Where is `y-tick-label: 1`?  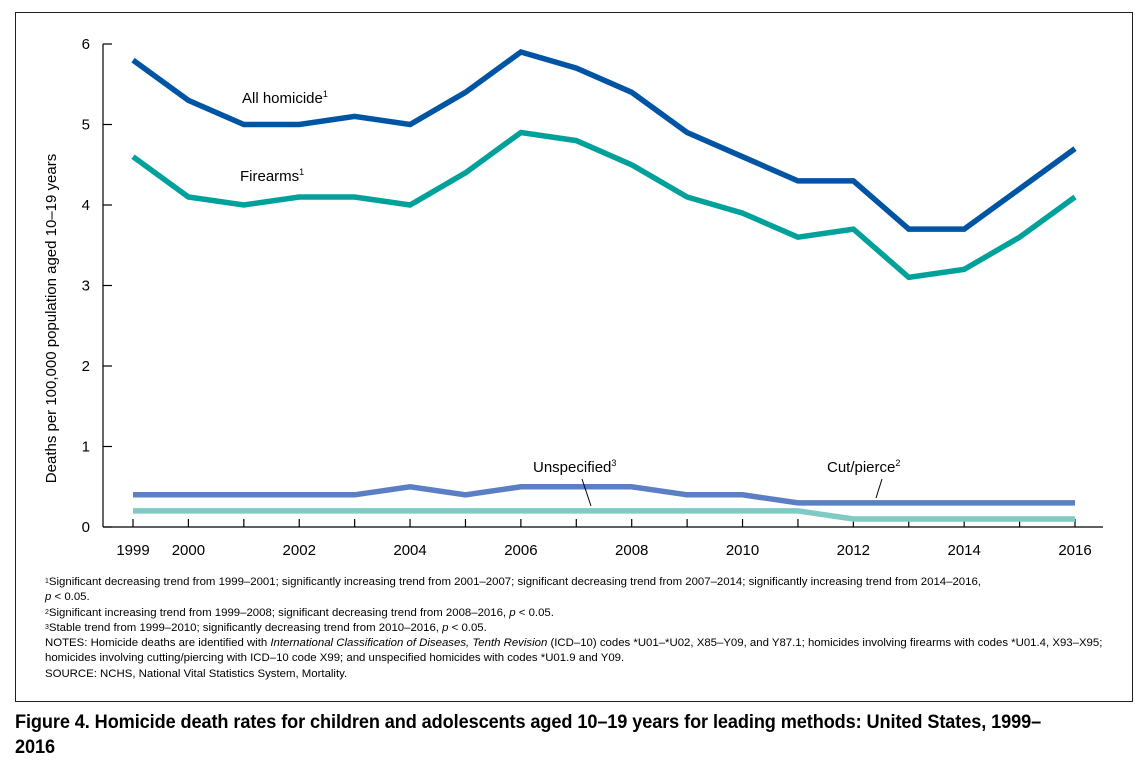 y-tick-label: 1 is located at coordinates (86, 447).